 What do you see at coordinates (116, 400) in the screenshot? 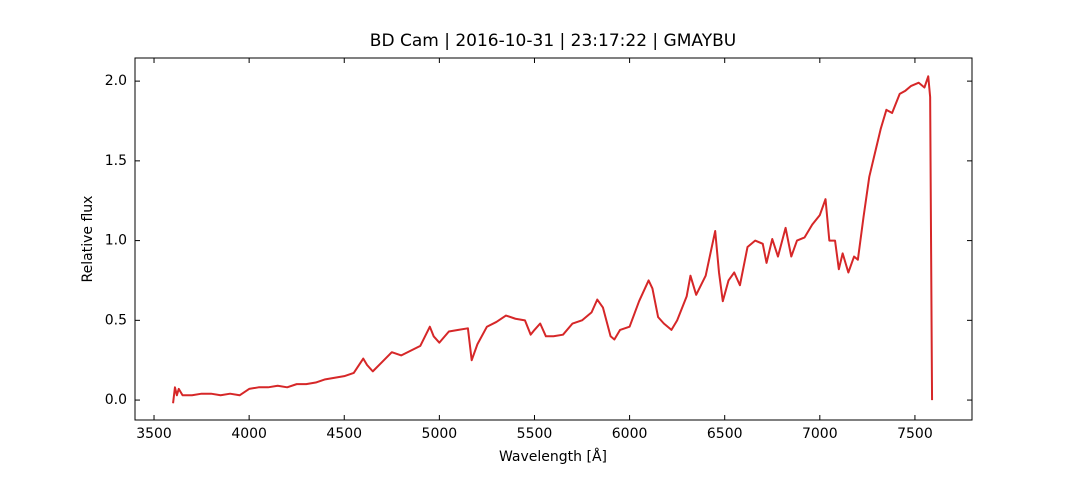
I see `y-tick-label: 0.0` at bounding box center [116, 400].